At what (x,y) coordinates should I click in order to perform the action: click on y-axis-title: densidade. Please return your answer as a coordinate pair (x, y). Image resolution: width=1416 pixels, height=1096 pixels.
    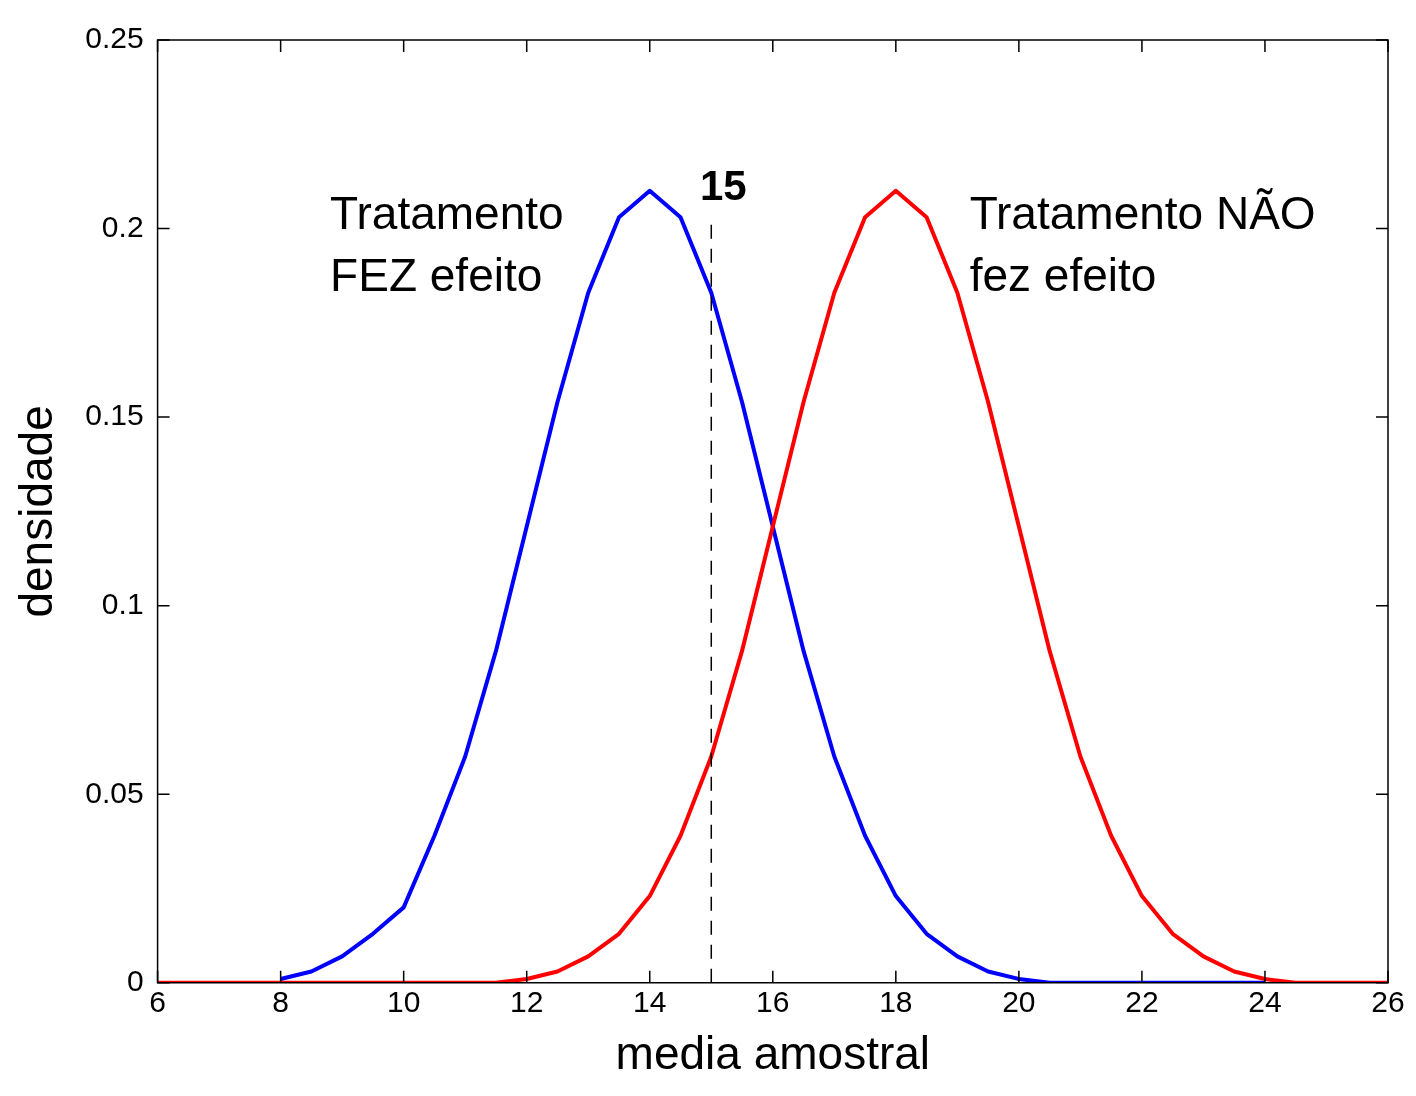
    Looking at the image, I should click on (36, 511).